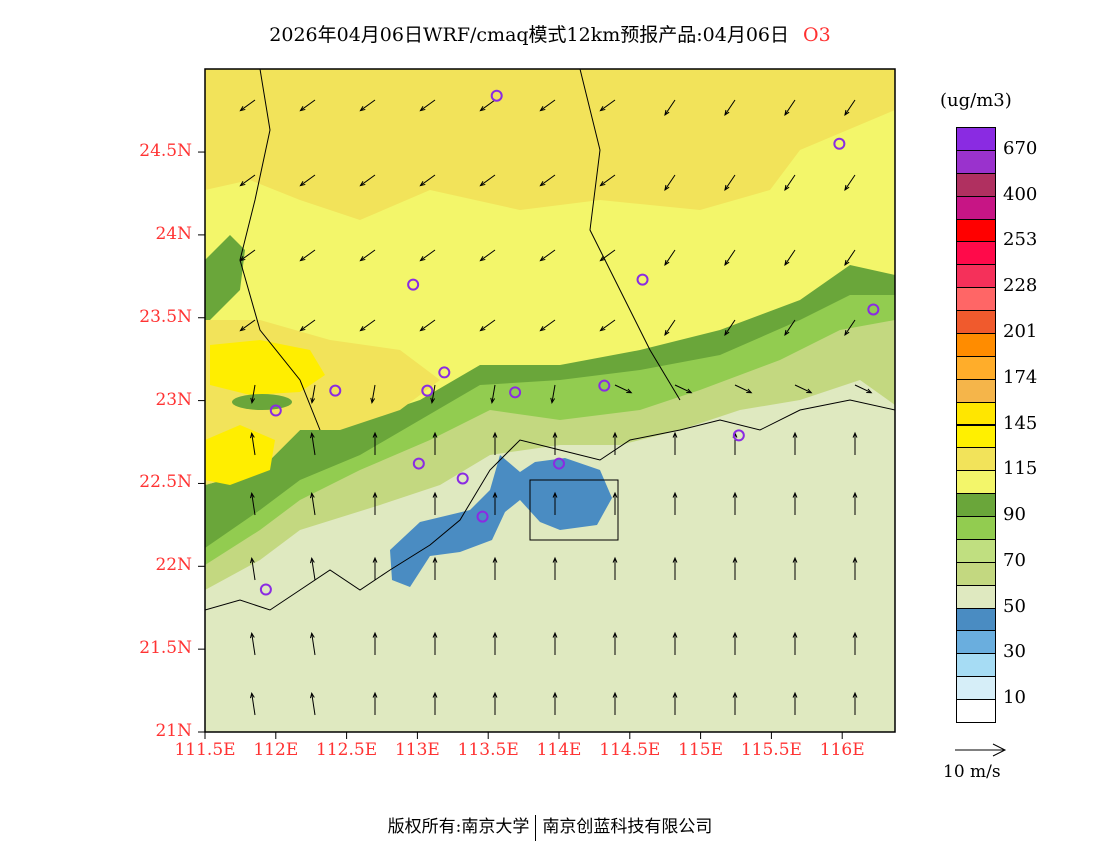 This screenshot has width=1100, height=850. Describe the element at coordinates (976, 100) in the screenshot. I see `legend-unit: (ug/m3)` at that location.